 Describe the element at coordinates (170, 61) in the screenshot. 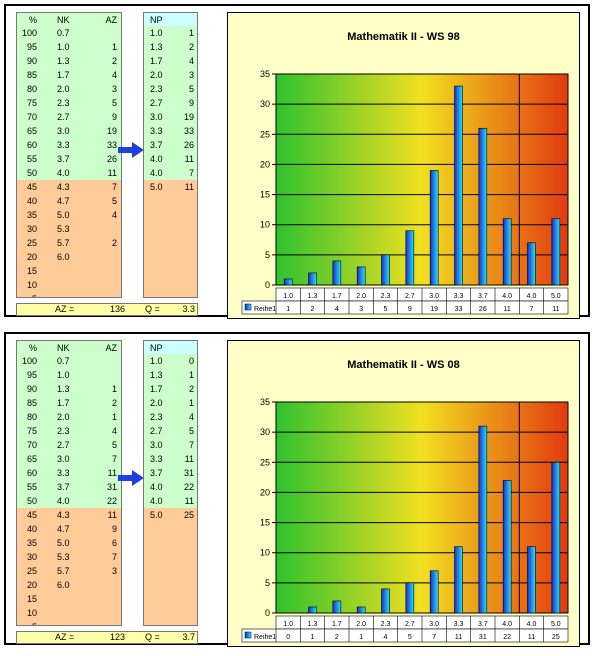

I see `np-row: 1.7 4` at that location.